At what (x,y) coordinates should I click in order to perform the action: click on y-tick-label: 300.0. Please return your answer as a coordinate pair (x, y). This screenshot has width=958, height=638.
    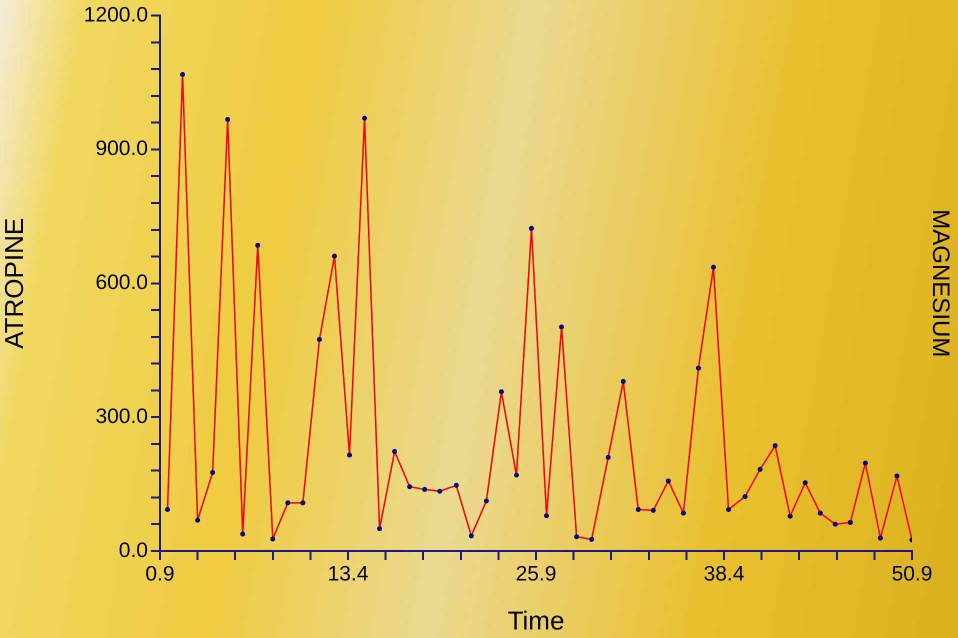
    Looking at the image, I should click on (121, 416).